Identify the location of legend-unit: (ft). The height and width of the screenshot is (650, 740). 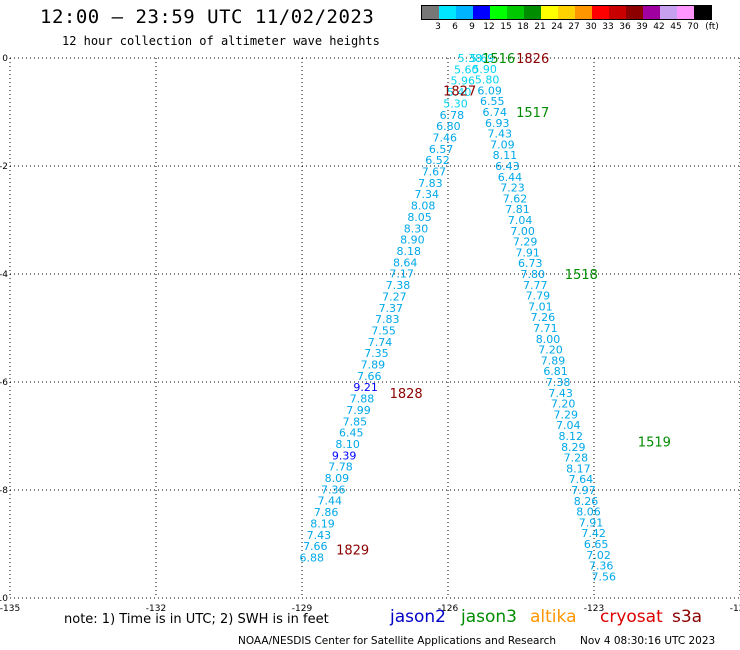
(712, 27).